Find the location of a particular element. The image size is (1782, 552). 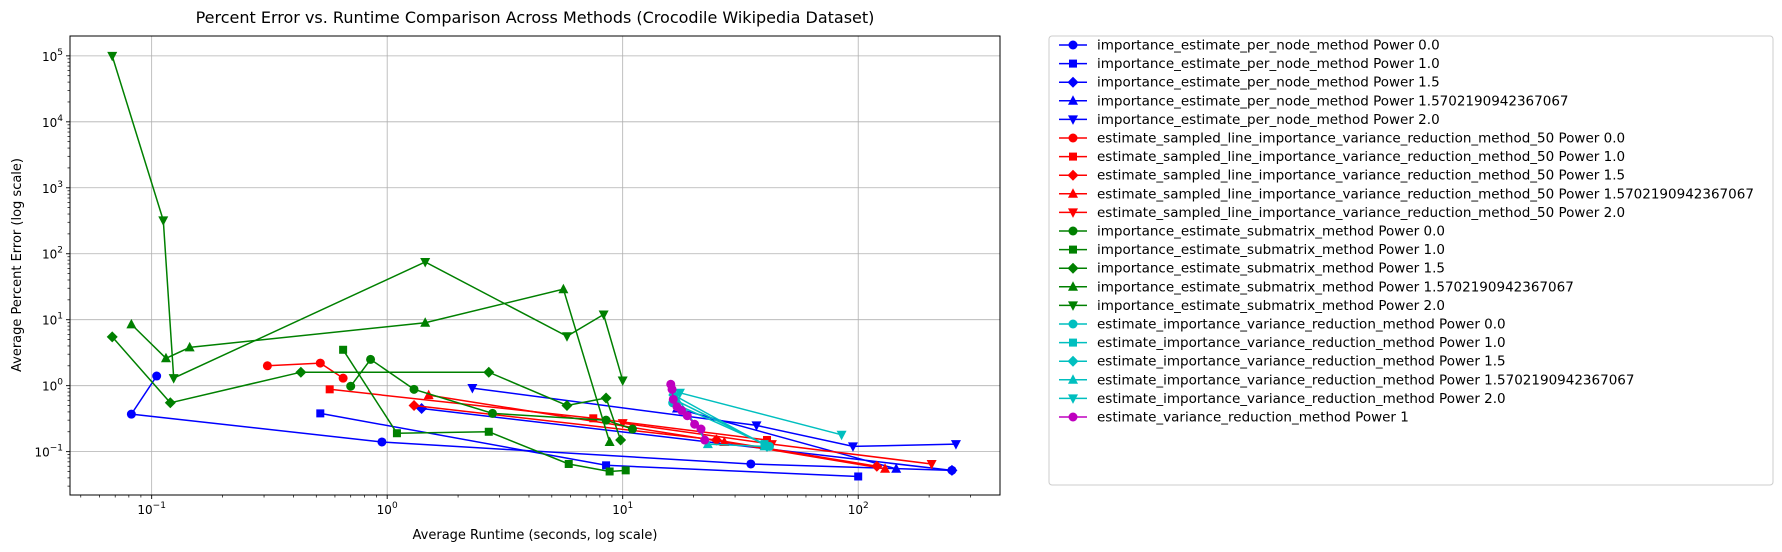

x-tick-label: 10² is located at coordinates (858, 509).